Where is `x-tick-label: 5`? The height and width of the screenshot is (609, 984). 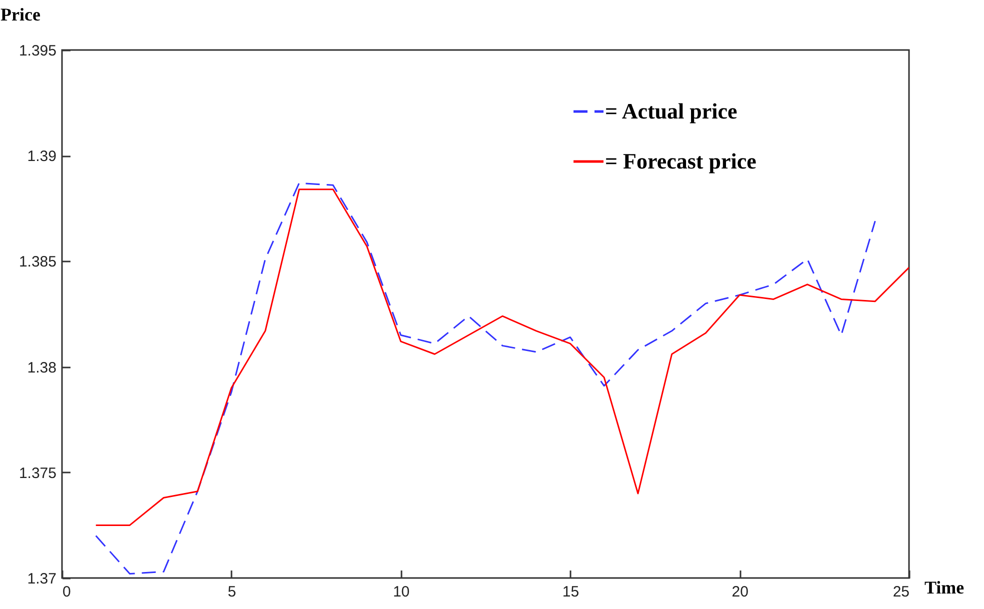 x-tick-label: 5 is located at coordinates (232, 592).